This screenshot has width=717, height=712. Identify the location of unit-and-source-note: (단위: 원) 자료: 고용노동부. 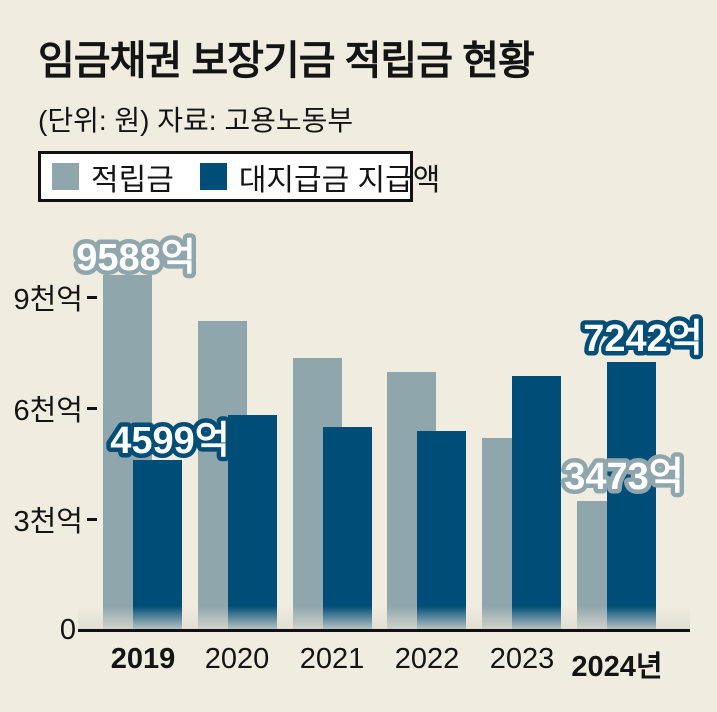
(196, 120).